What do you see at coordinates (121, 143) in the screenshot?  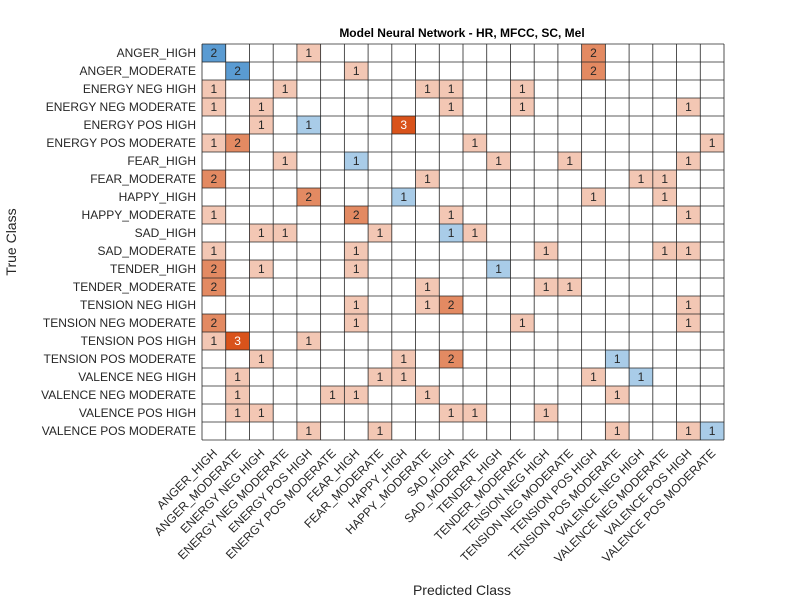 I see `y-tick-label: ENERGY POS MODERATE` at bounding box center [121, 143].